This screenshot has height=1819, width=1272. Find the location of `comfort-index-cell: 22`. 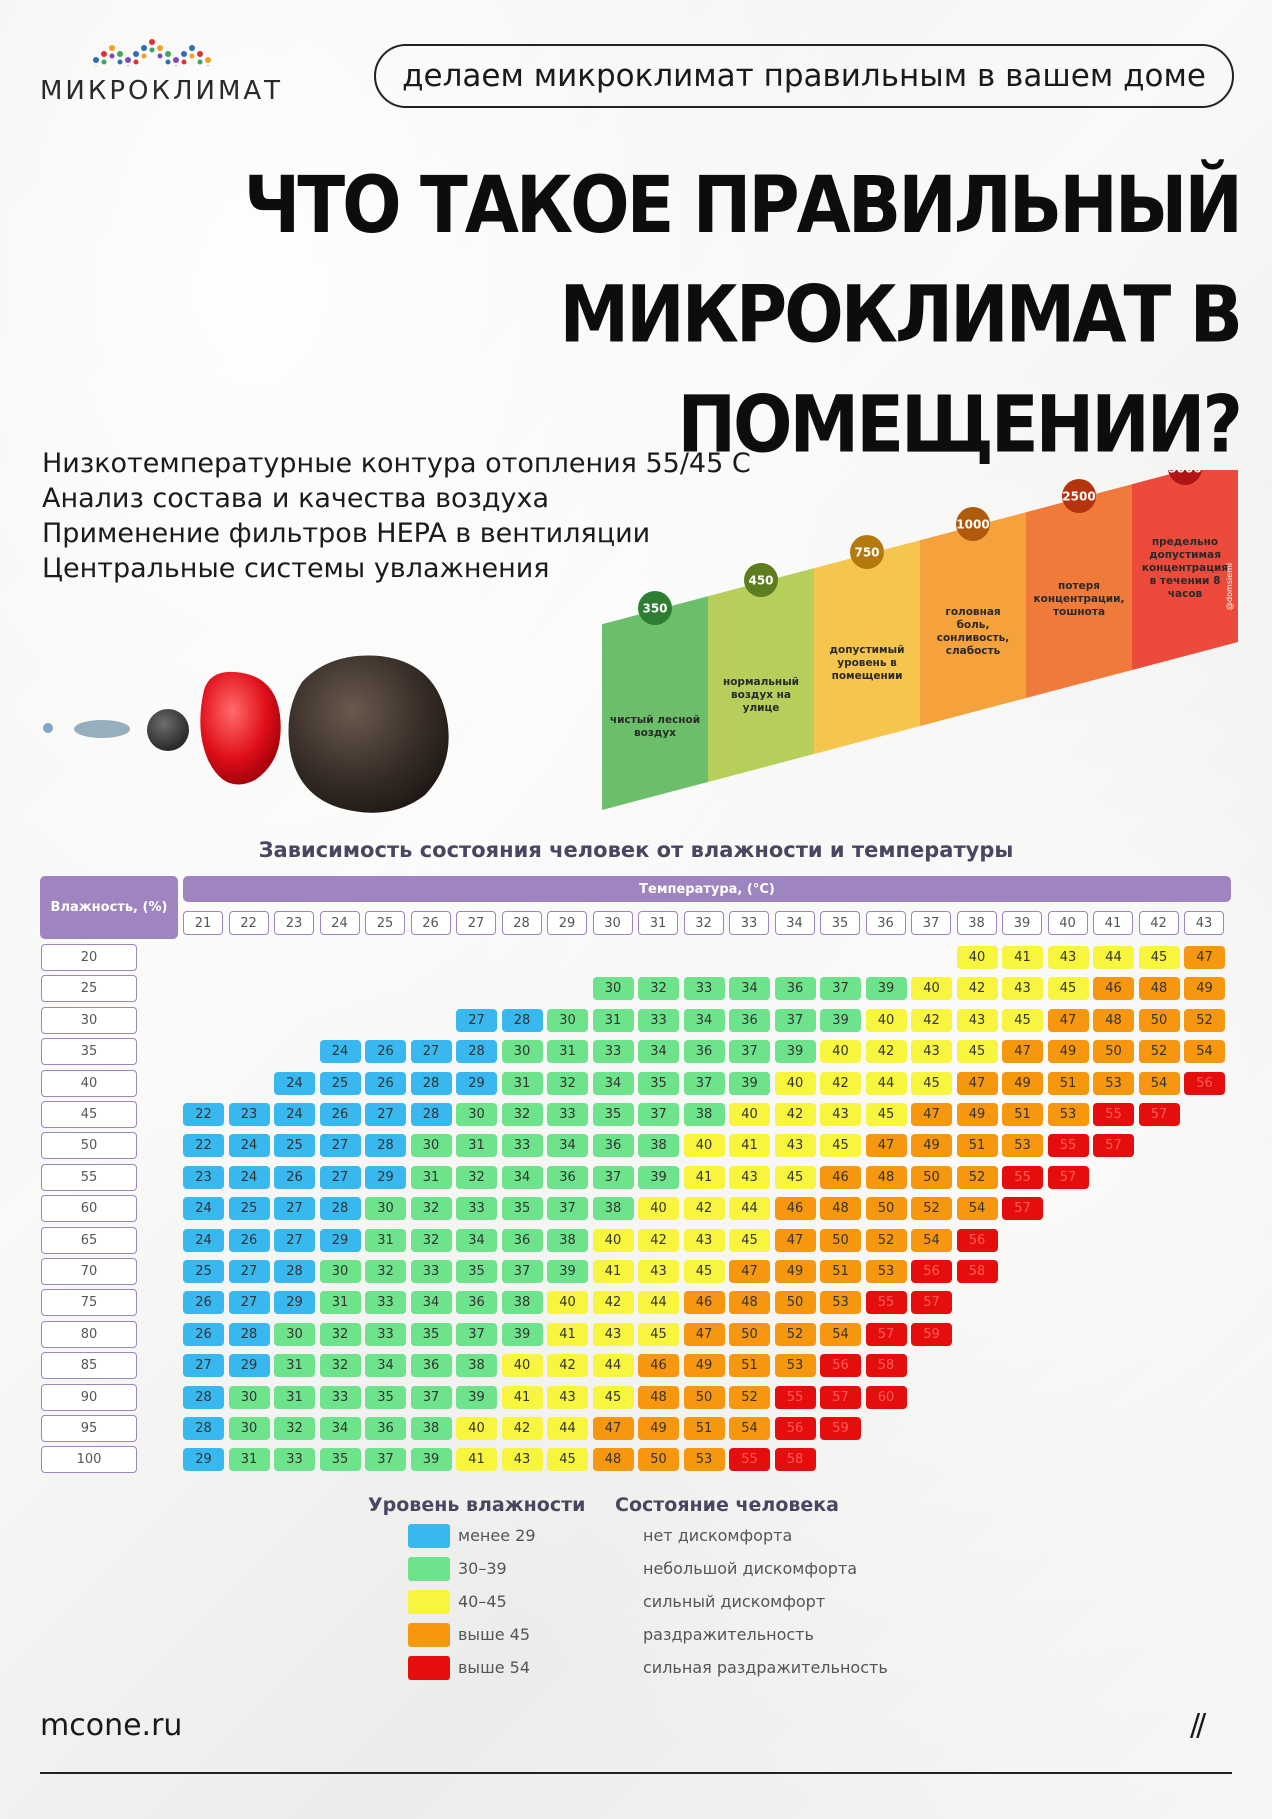

comfort-index-cell: 22 is located at coordinates (203, 1114).